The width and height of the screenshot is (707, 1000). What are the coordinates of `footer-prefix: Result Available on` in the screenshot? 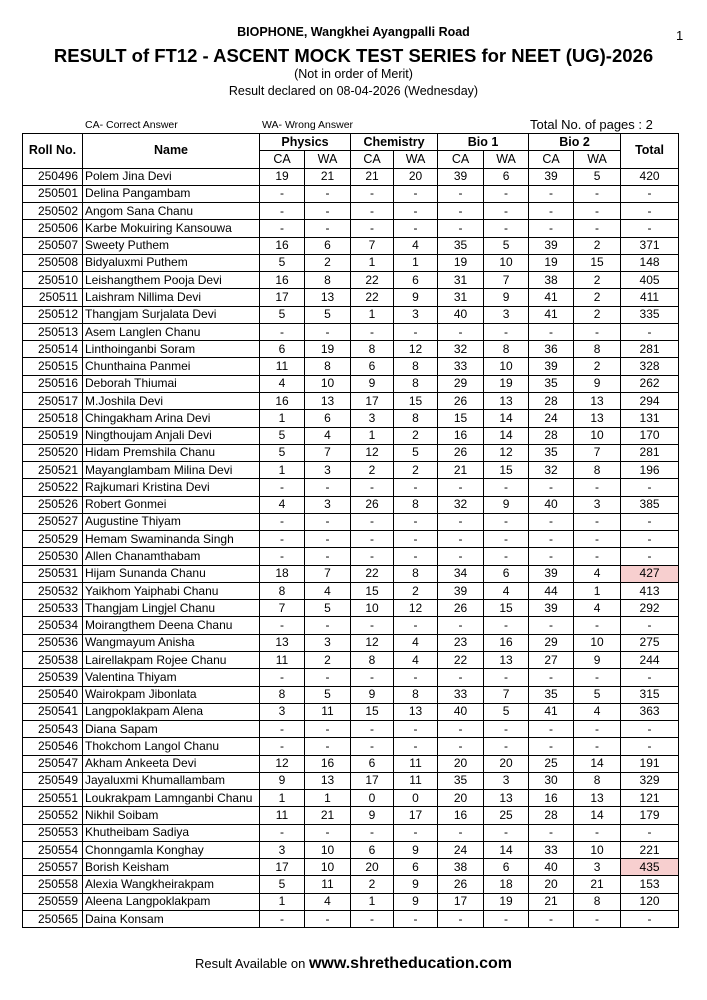 It's located at (250, 963).